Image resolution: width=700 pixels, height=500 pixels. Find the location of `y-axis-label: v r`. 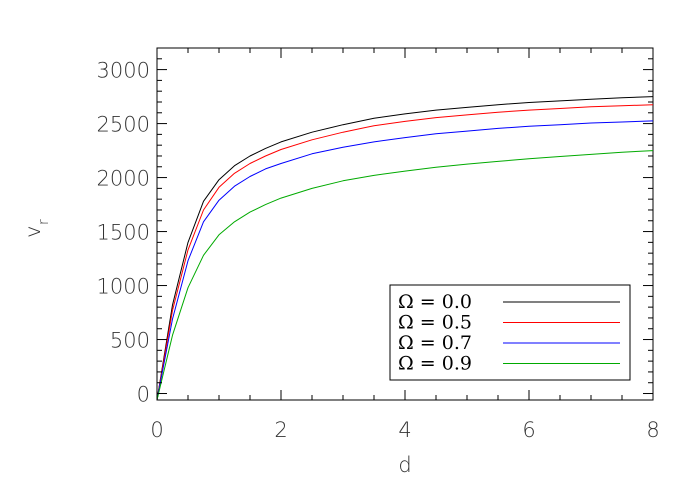

y-axis-label: v r is located at coordinates (36, 228).